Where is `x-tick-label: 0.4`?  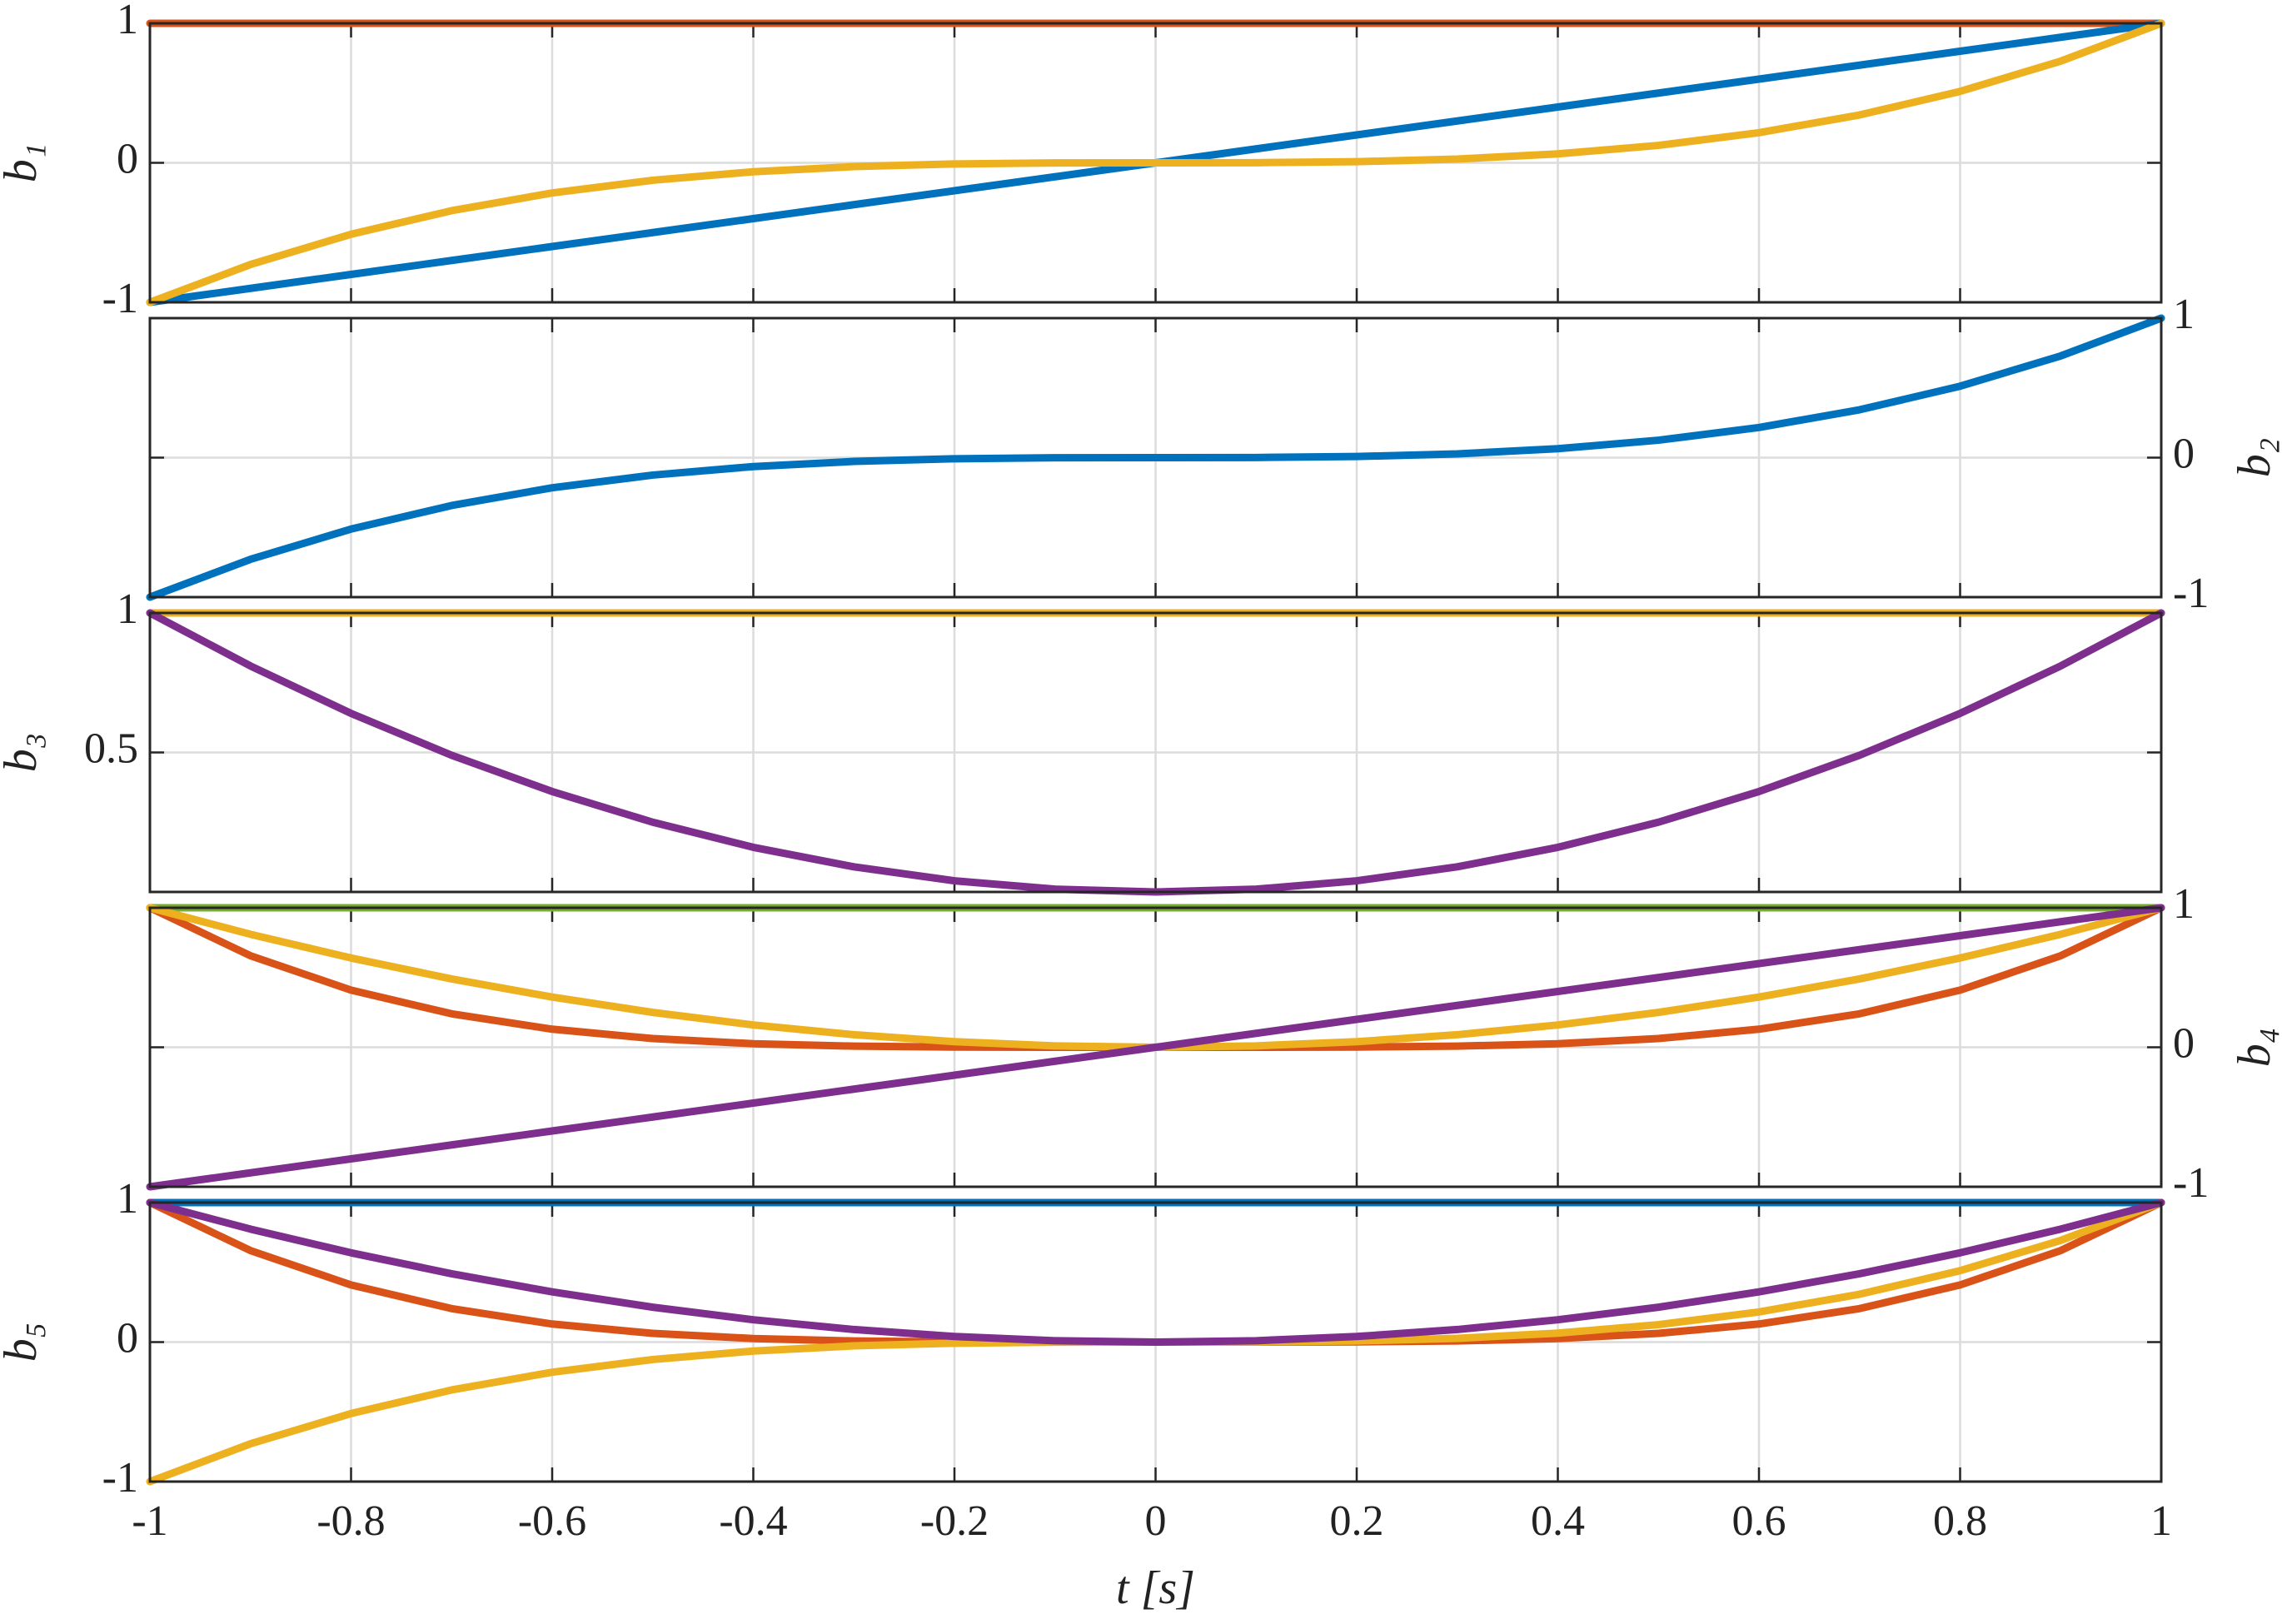 x-tick-label: 0.4 is located at coordinates (1558, 1521).